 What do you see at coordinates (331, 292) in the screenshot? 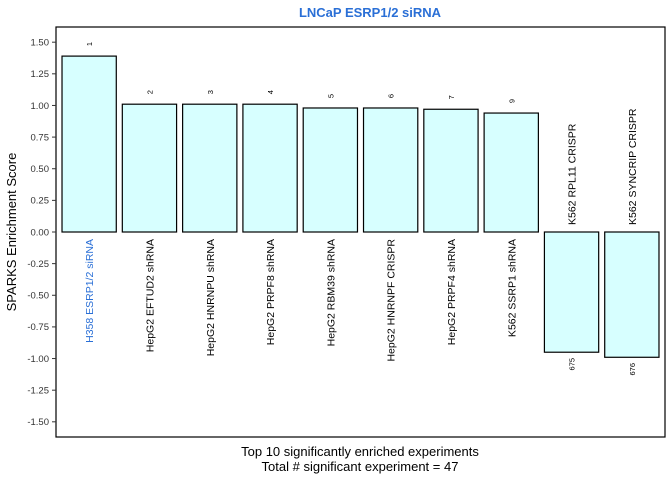
I see `category-label: HepG2 RBM39 shRNA` at bounding box center [331, 292].